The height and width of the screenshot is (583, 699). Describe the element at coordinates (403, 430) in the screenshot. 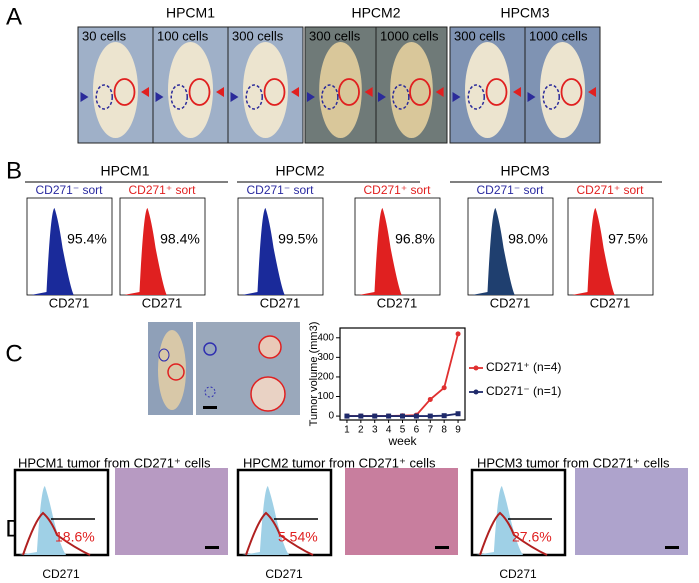

I see `label: 5` at that location.